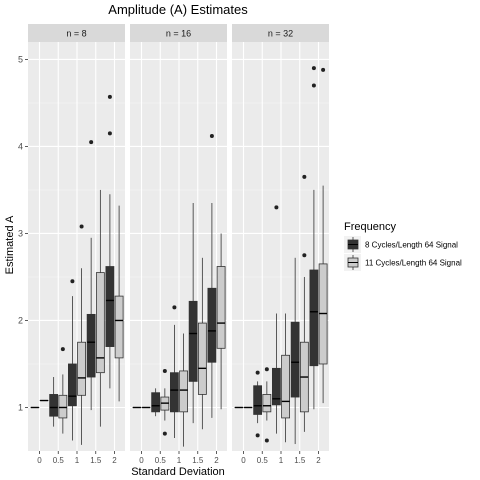  Describe the element at coordinates (20, 59) in the screenshot. I see `y-tick-label: 5` at that location.